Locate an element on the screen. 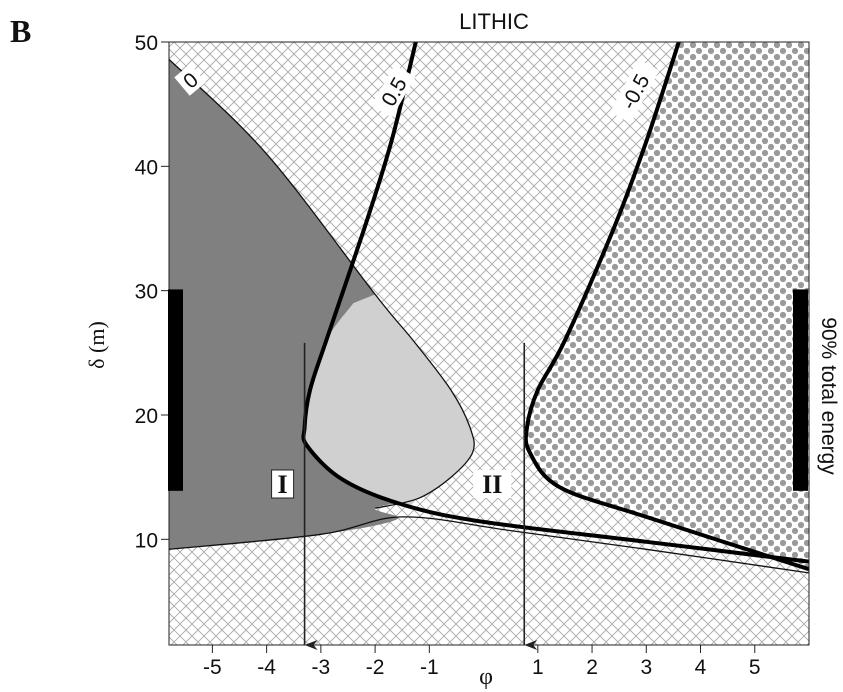  x-tick-label: -3 is located at coordinates (321, 667).